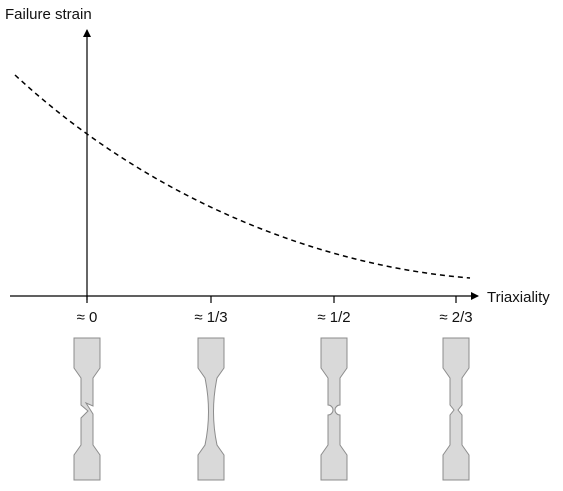  Describe the element at coordinates (210, 317) in the screenshot. I see `tick-label: ≈ 1/3` at that location.